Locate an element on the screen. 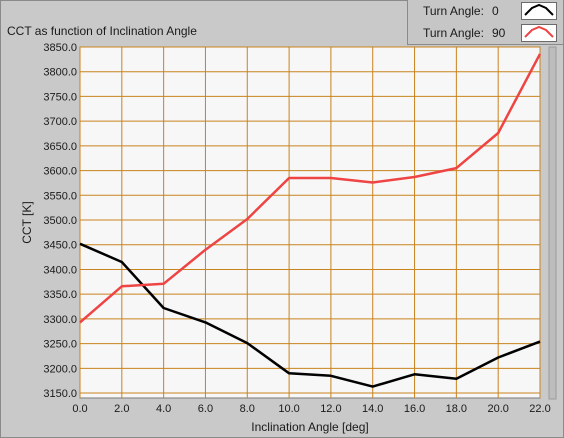  legend: Turn Angle: 0 Turn Angle: 90 is located at coordinates (485, 22).